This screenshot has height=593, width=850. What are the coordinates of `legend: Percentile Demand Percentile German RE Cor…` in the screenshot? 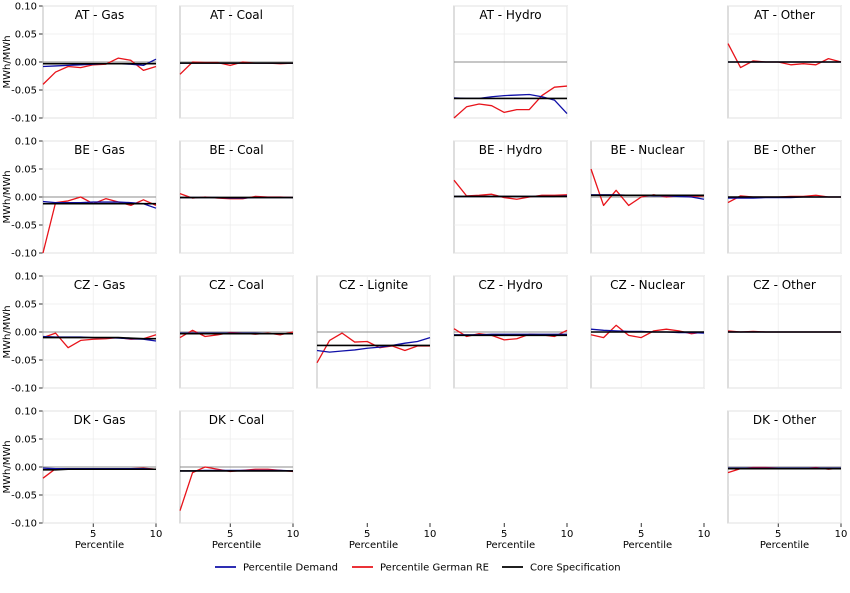 It's located at (418, 568).